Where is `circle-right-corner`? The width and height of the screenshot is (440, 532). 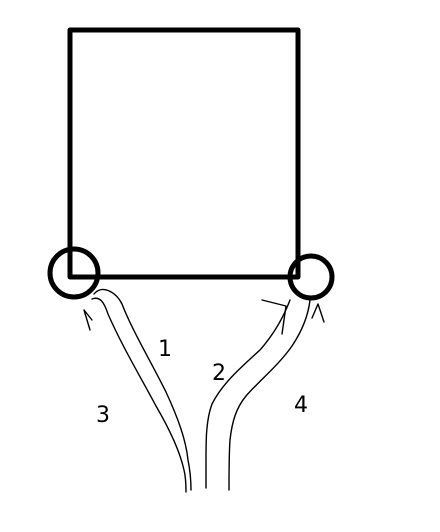 circle-right-corner is located at coordinates (311, 277).